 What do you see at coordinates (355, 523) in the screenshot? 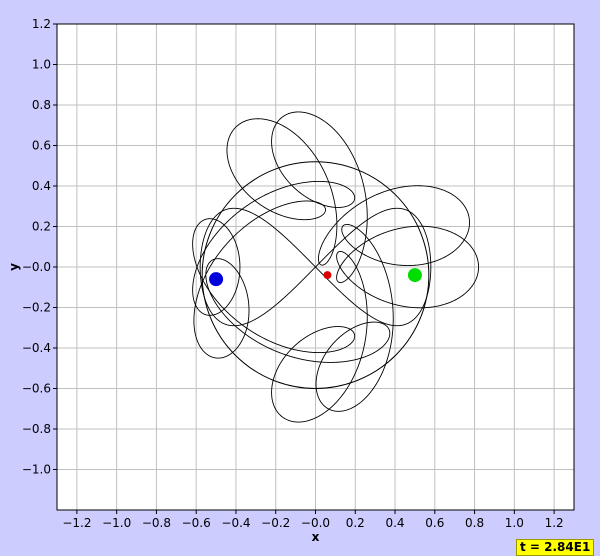
I see `x-tick-label: 0.2` at bounding box center [355, 523].